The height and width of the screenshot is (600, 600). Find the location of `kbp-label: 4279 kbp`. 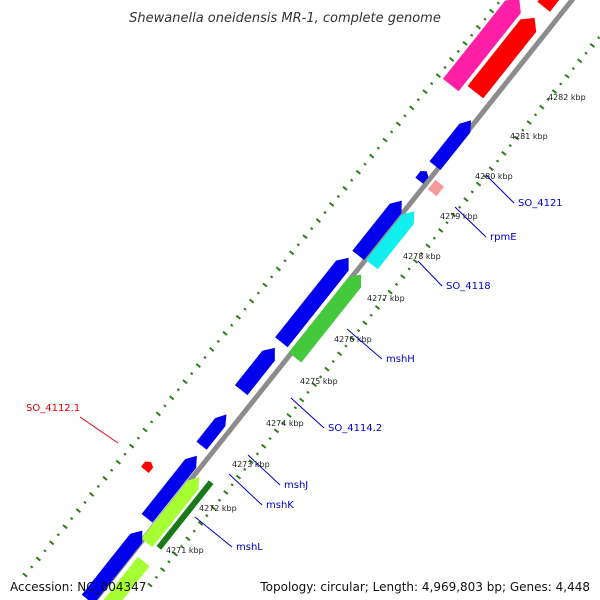

kbp-label: 4279 kbp is located at coordinates (459, 216).